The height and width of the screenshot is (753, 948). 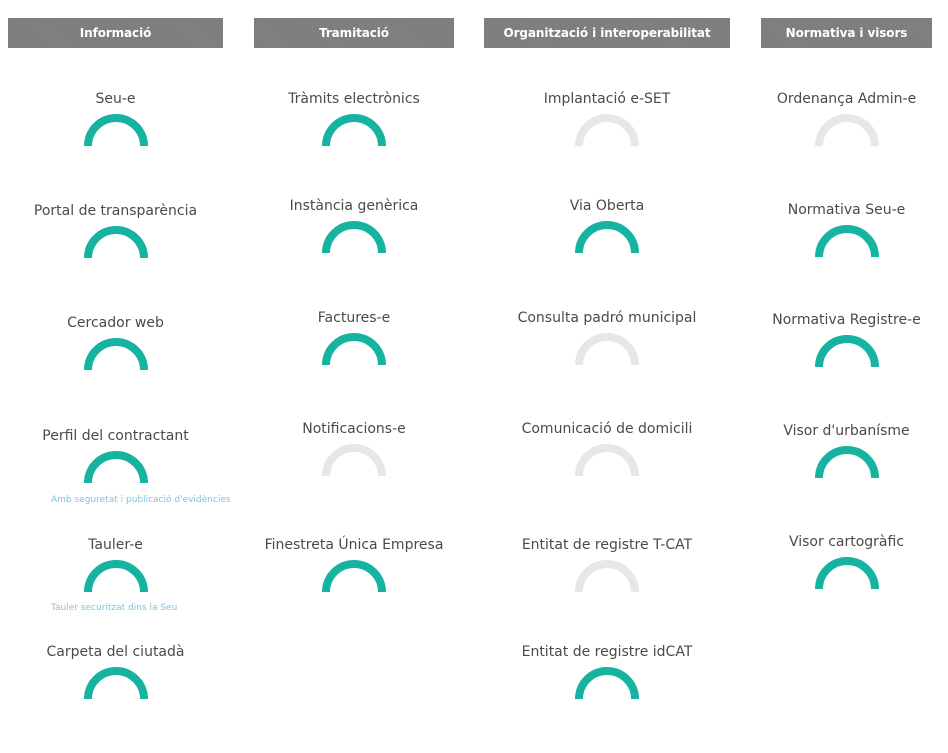 I want to click on service-item-cercador-web: Cercador web, so click(x=115, y=342).